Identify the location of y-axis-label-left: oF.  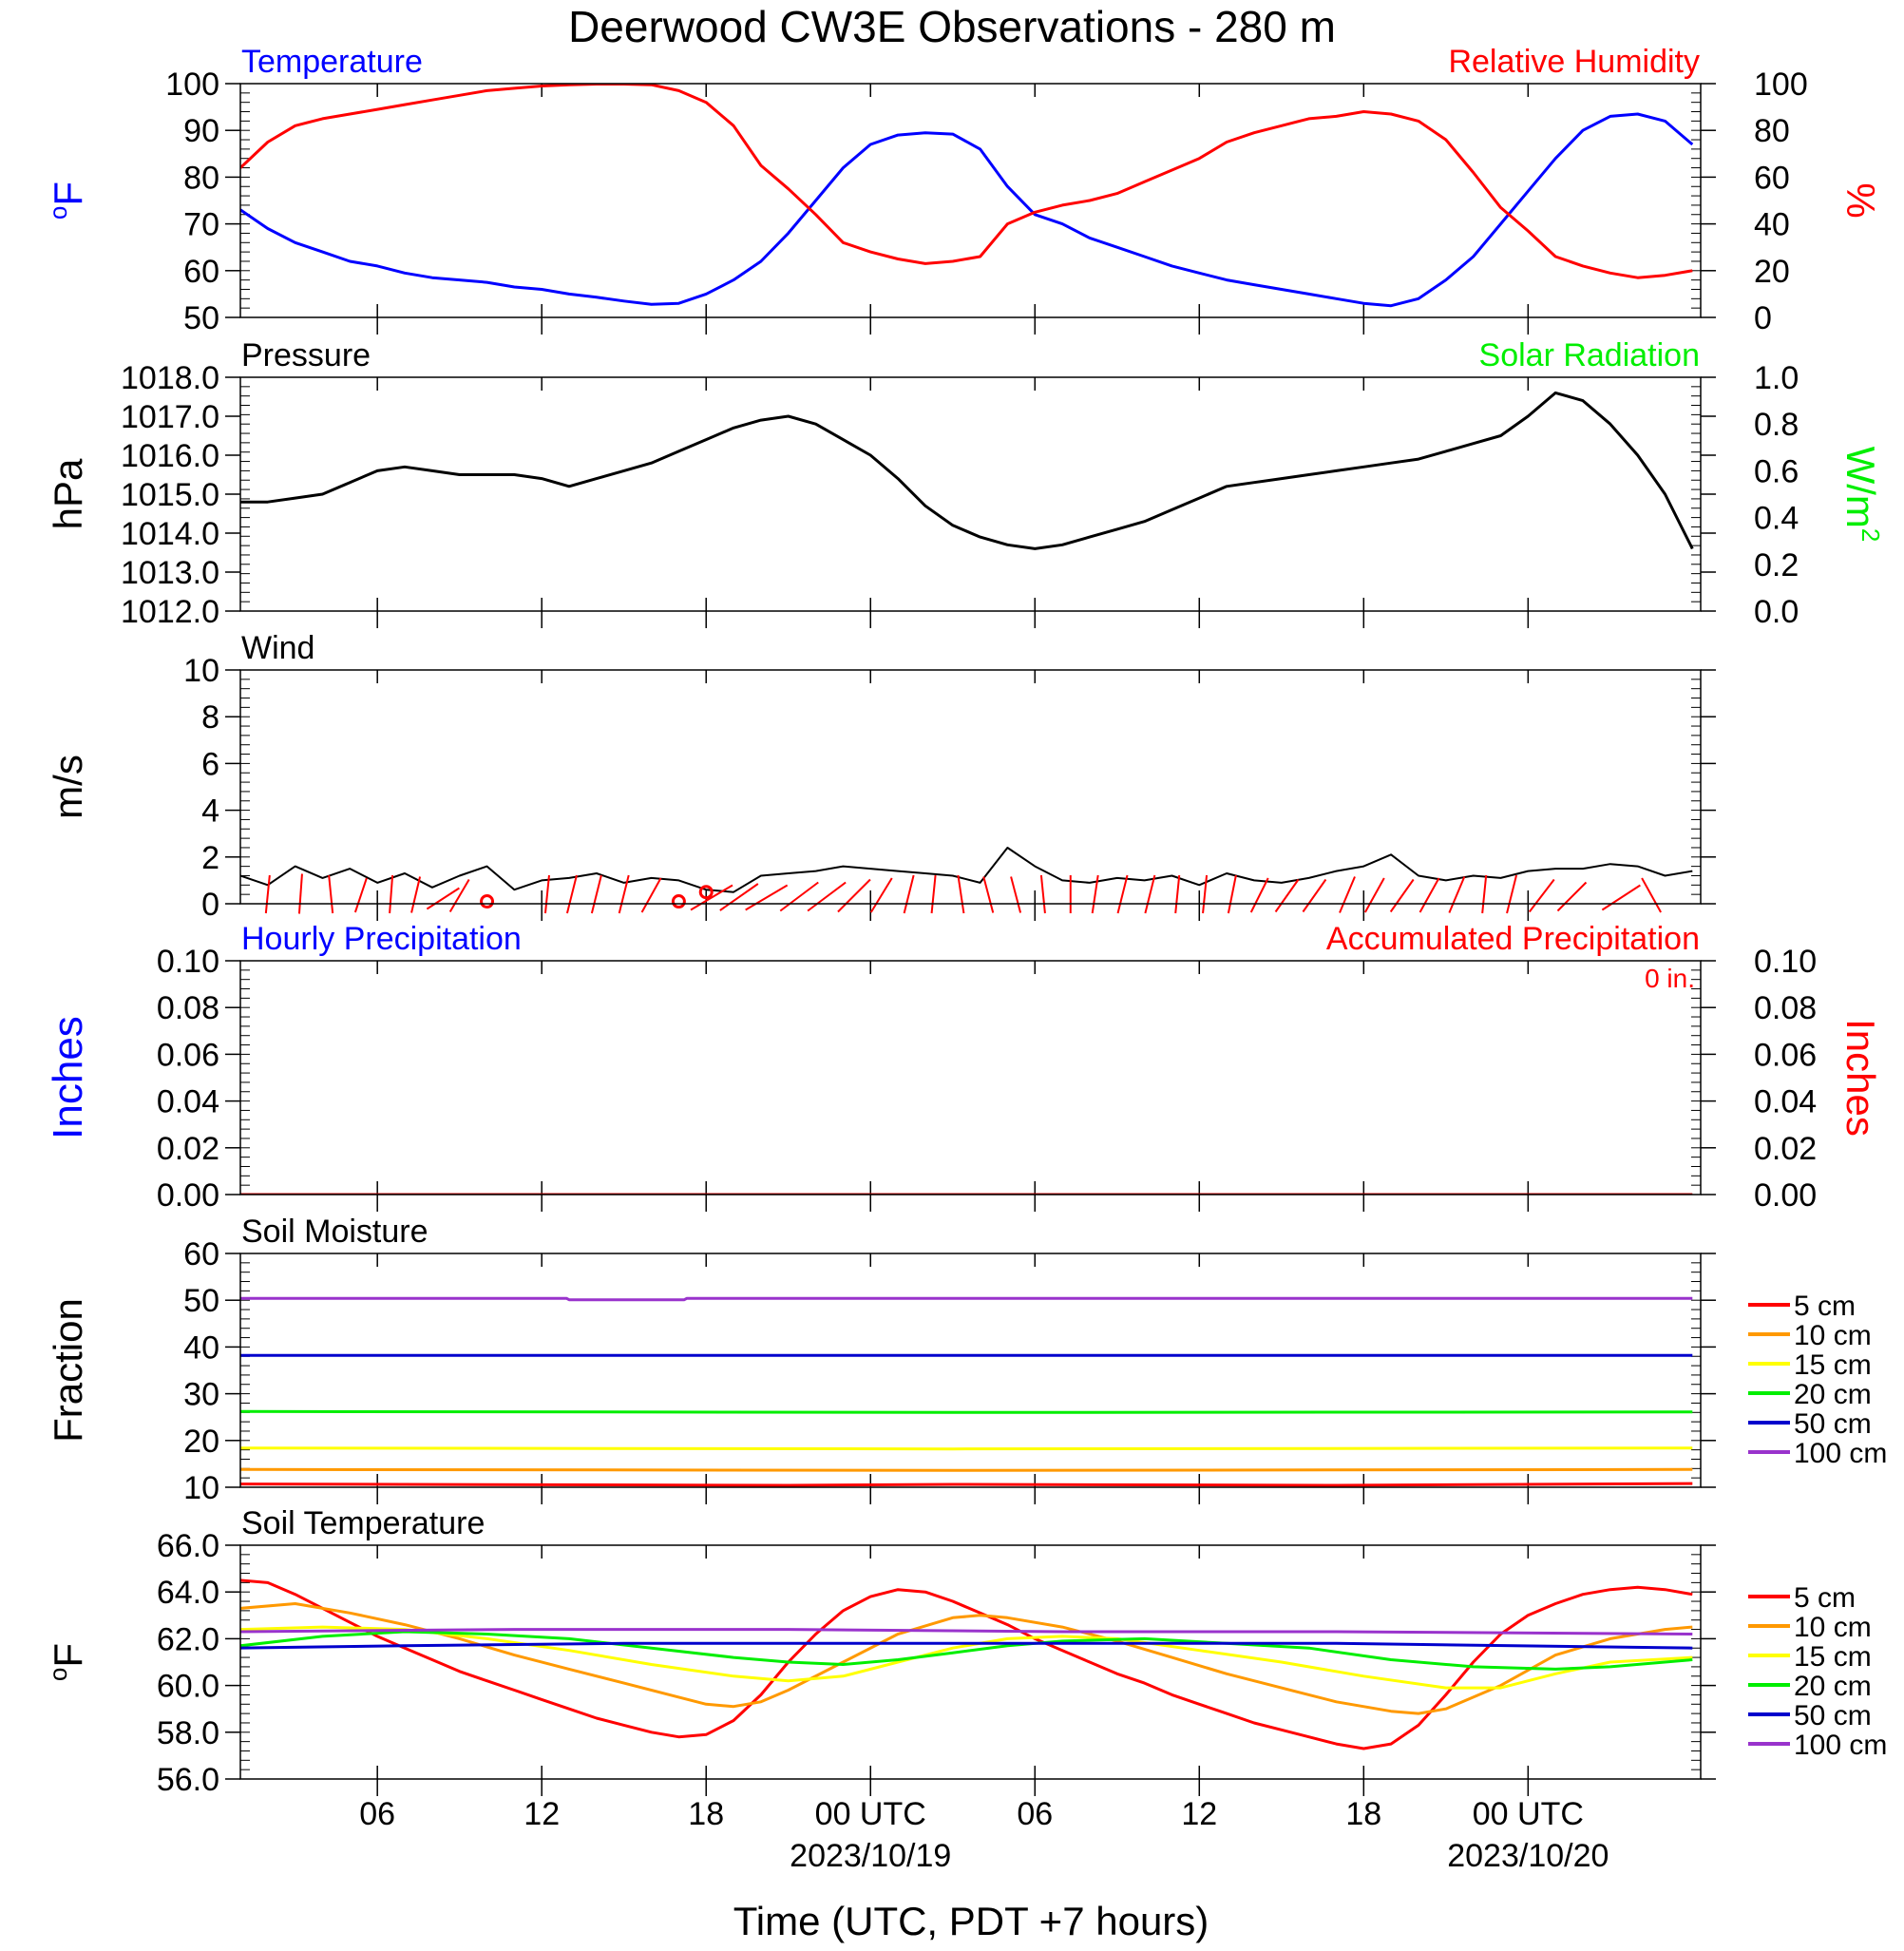
(67, 201).